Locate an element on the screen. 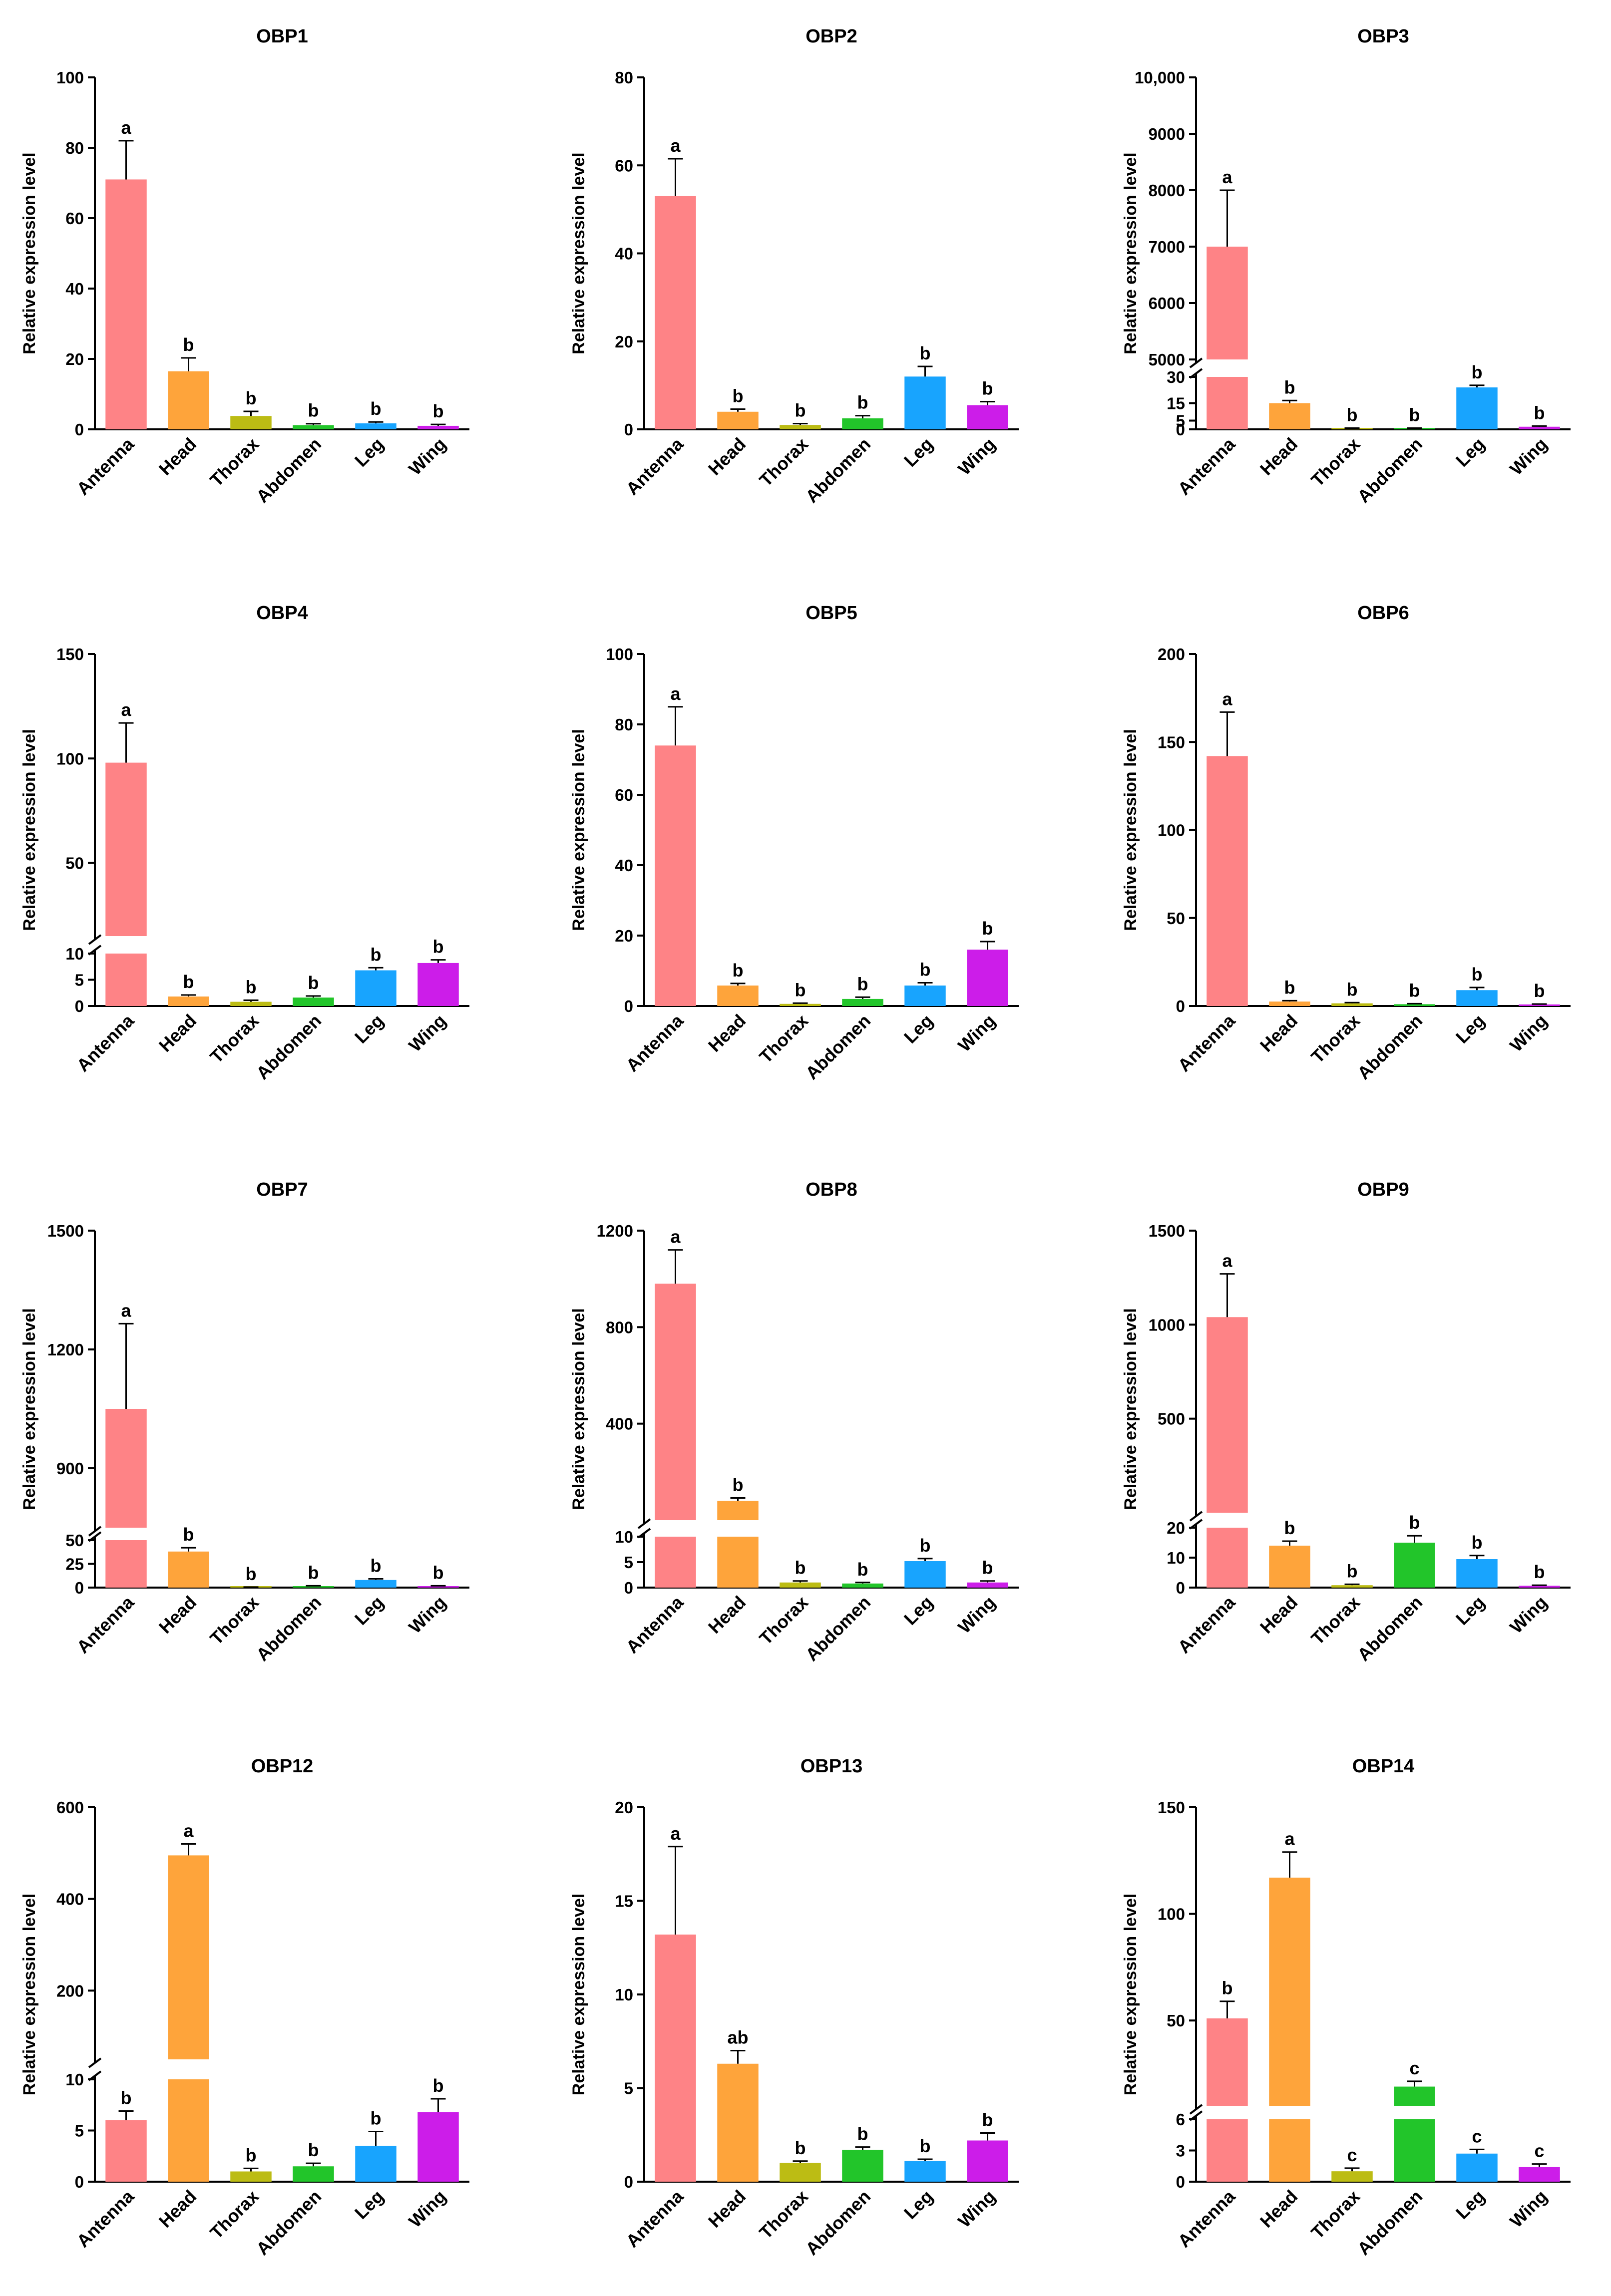 This screenshot has width=1611, height=2296. y-tick-label: 50 is located at coordinates (1176, 2020).